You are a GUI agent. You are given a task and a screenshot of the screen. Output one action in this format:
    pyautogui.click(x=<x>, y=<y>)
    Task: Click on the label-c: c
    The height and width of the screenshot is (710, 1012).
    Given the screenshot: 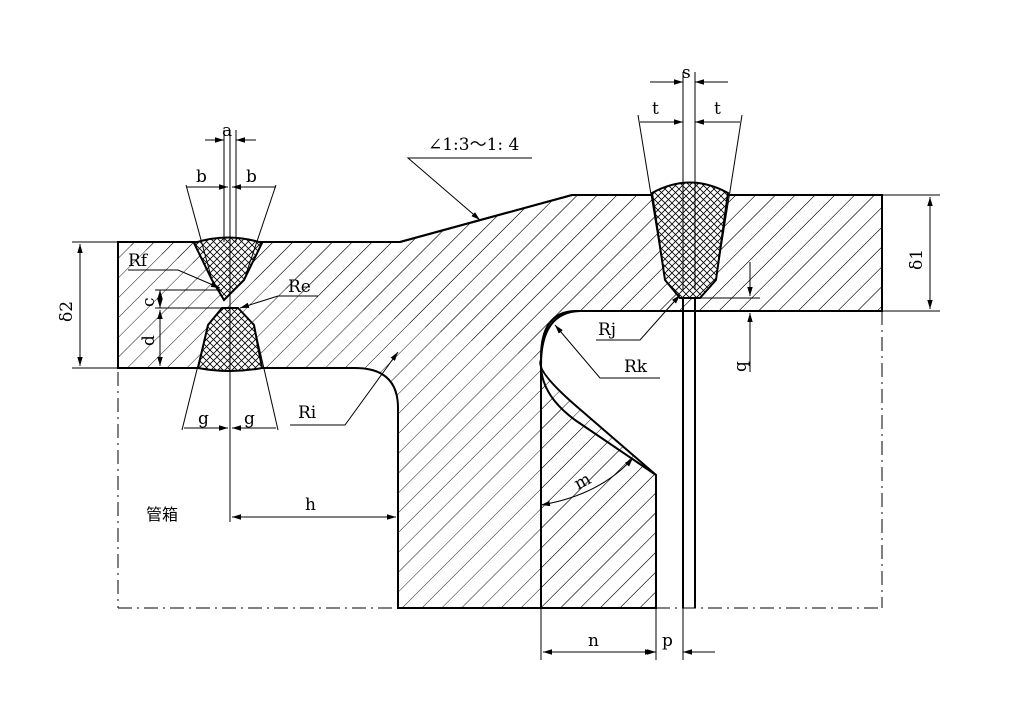 What is the action you would take?
    pyautogui.click(x=149, y=302)
    